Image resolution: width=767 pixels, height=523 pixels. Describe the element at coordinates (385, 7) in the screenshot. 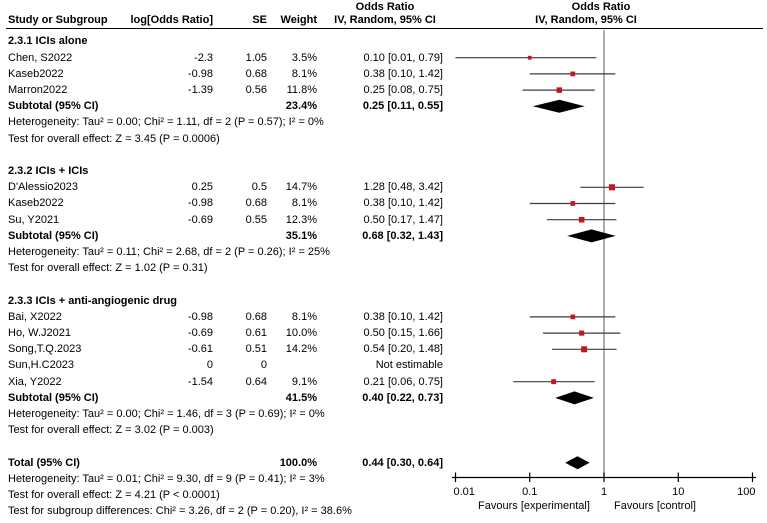

I see `col-header-or-title: Odds Ratio` at that location.